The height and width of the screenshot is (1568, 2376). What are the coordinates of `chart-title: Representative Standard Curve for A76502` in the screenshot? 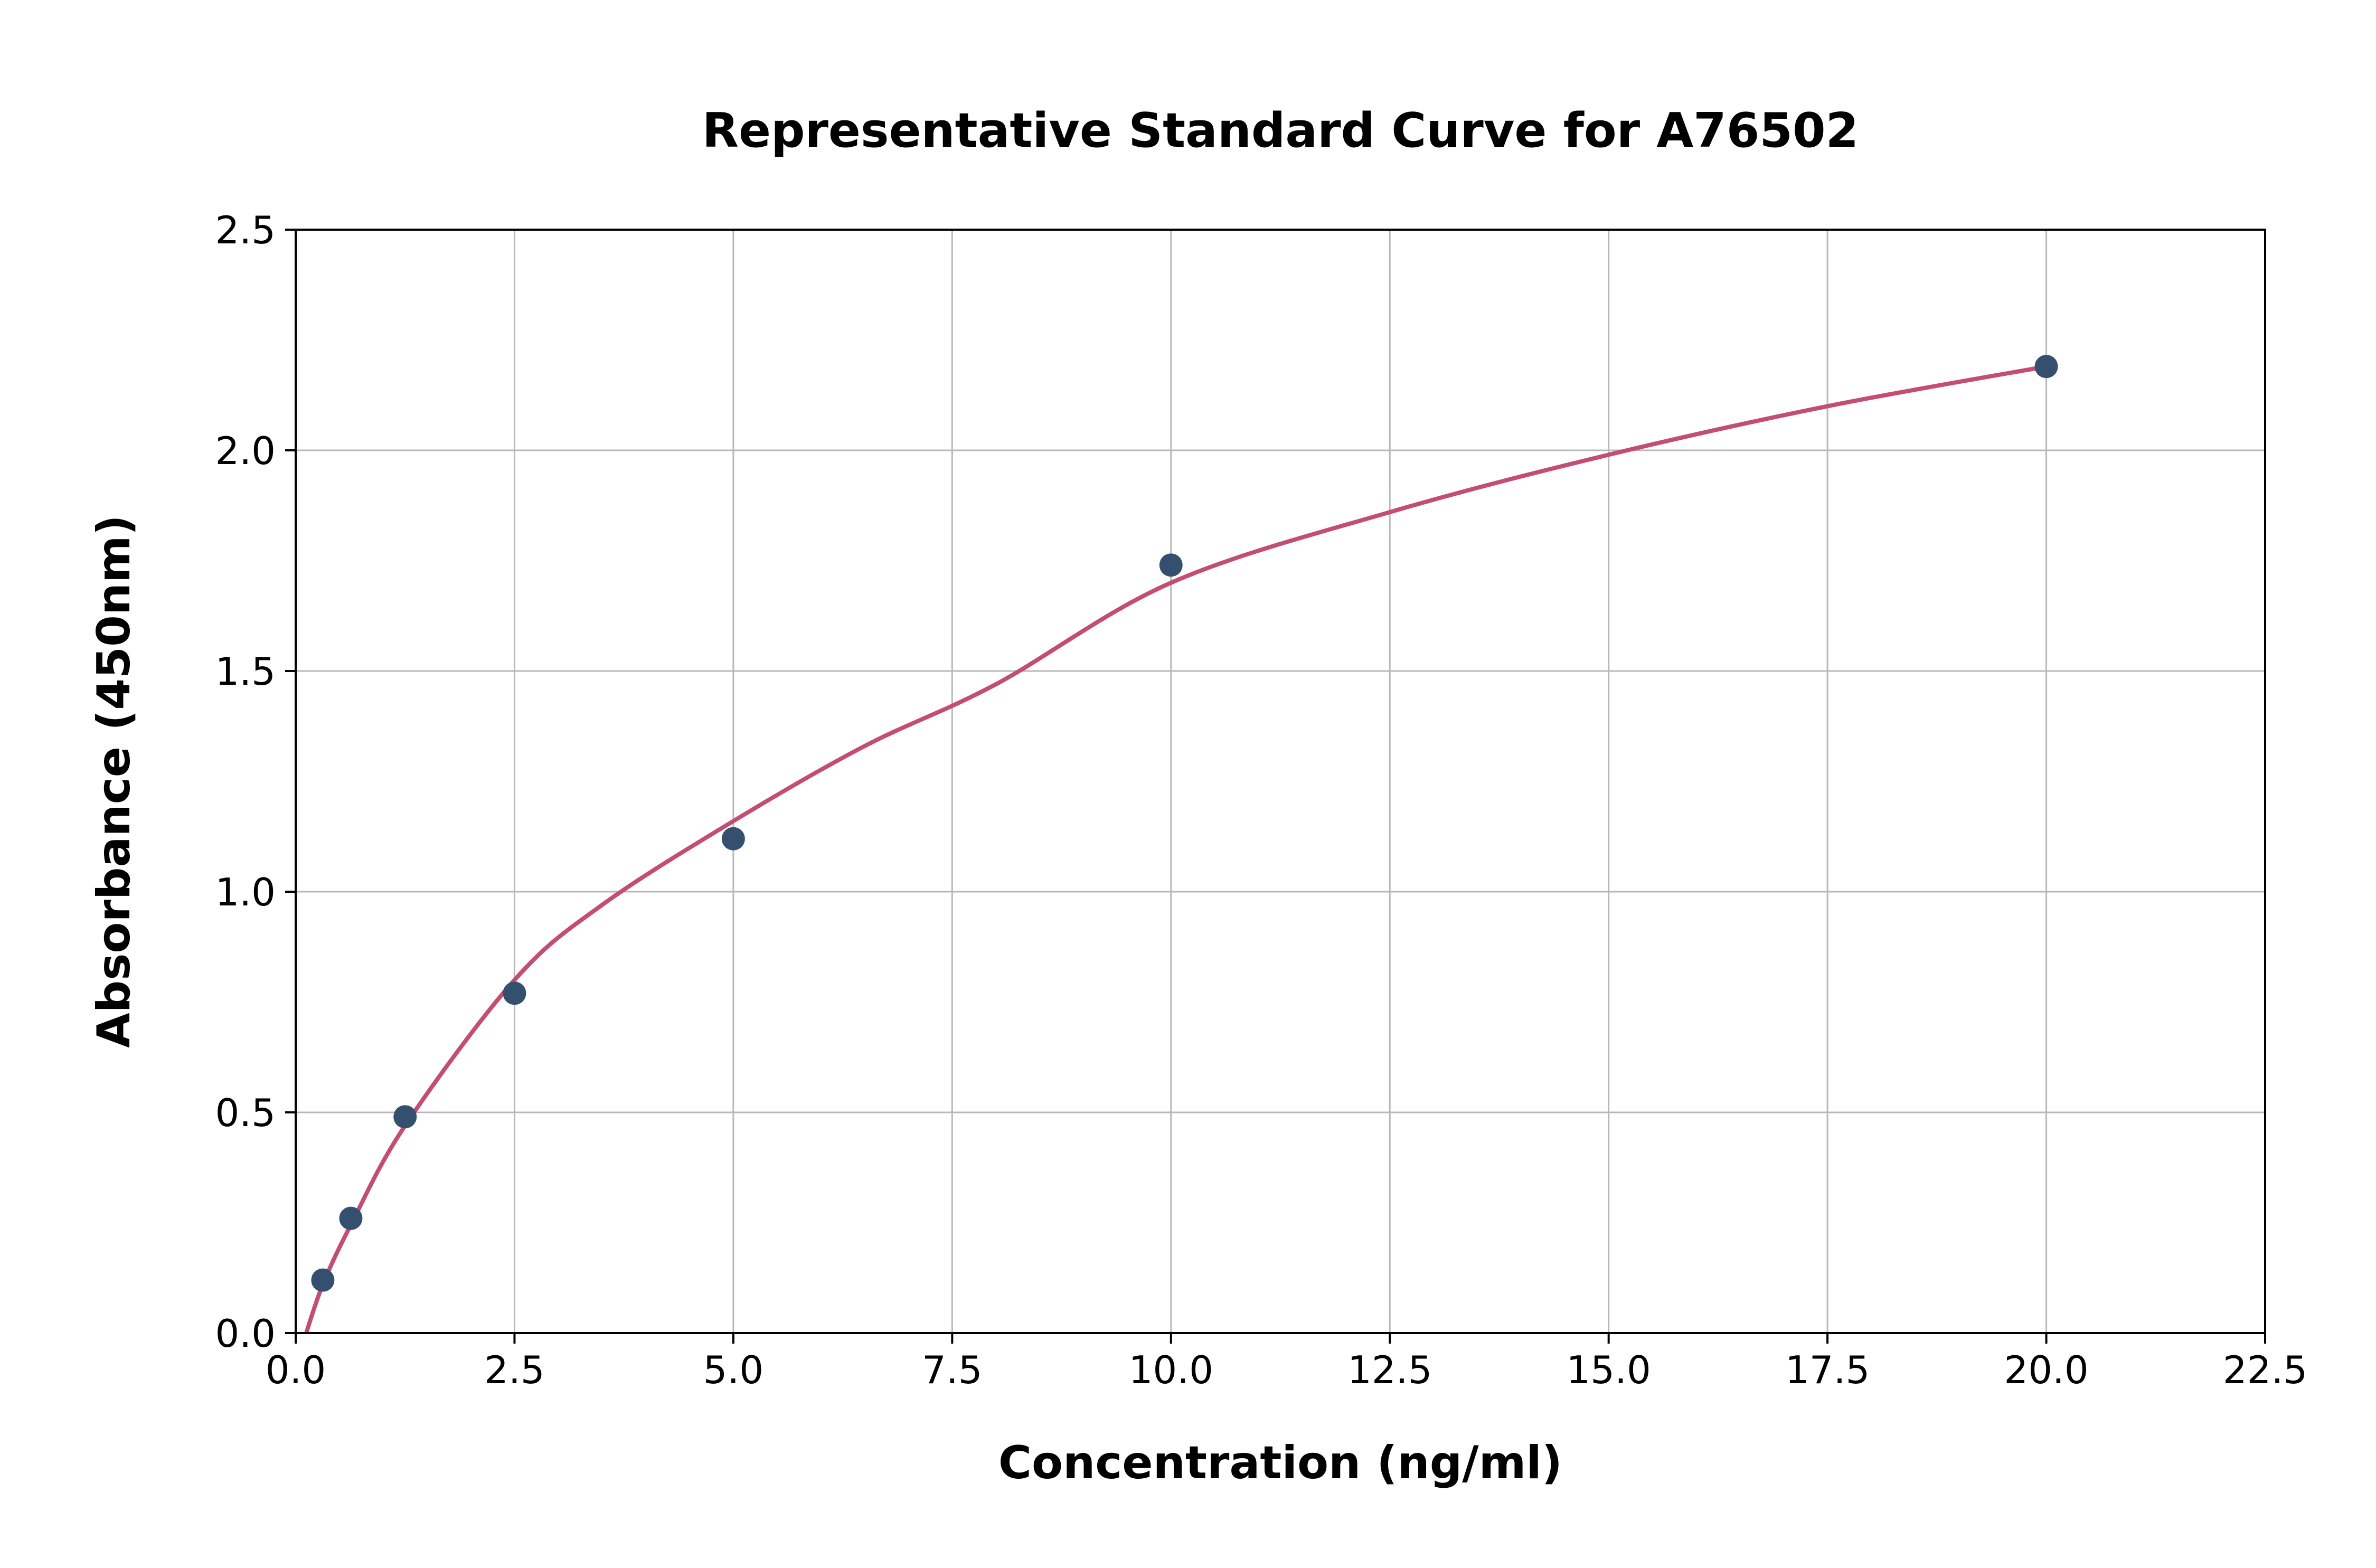 It's located at (1280, 130).